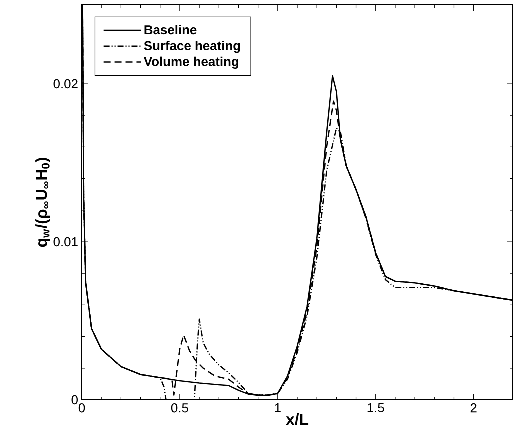 This screenshot has height=439, width=517. Describe the element at coordinates (297, 420) in the screenshot. I see `x-axis-title: x/L` at that location.